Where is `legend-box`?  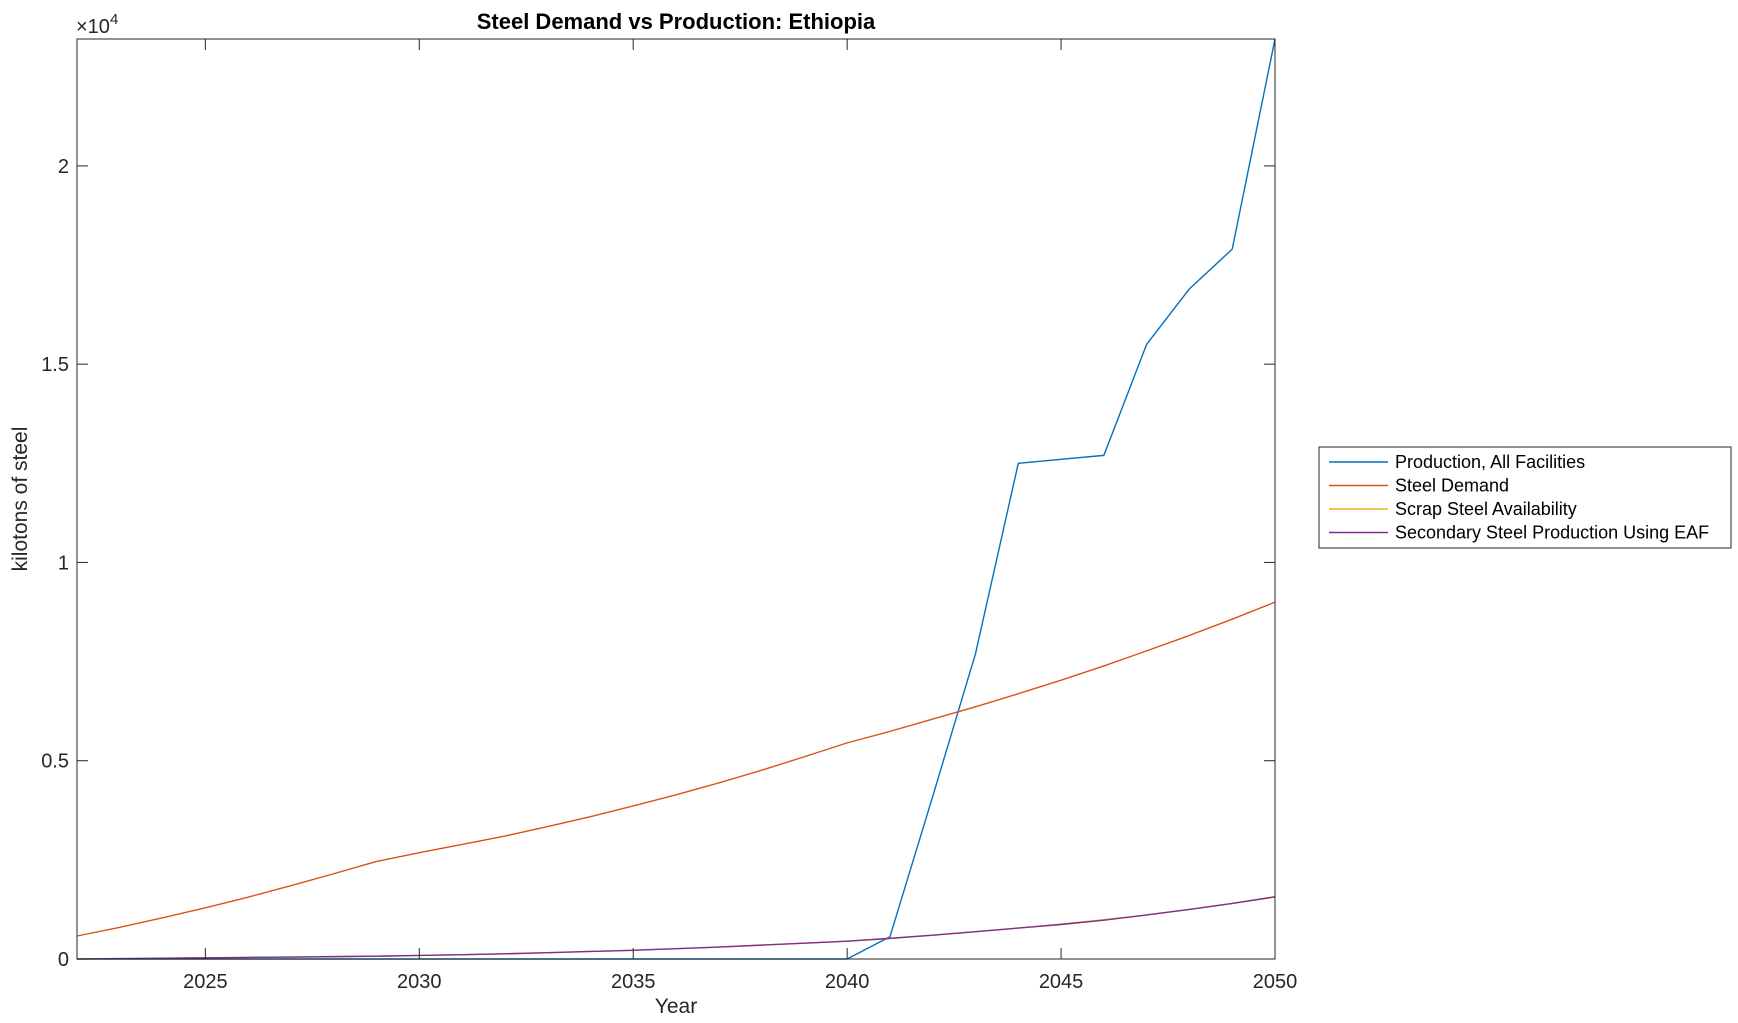
legend-box is located at coordinates (1525, 497).